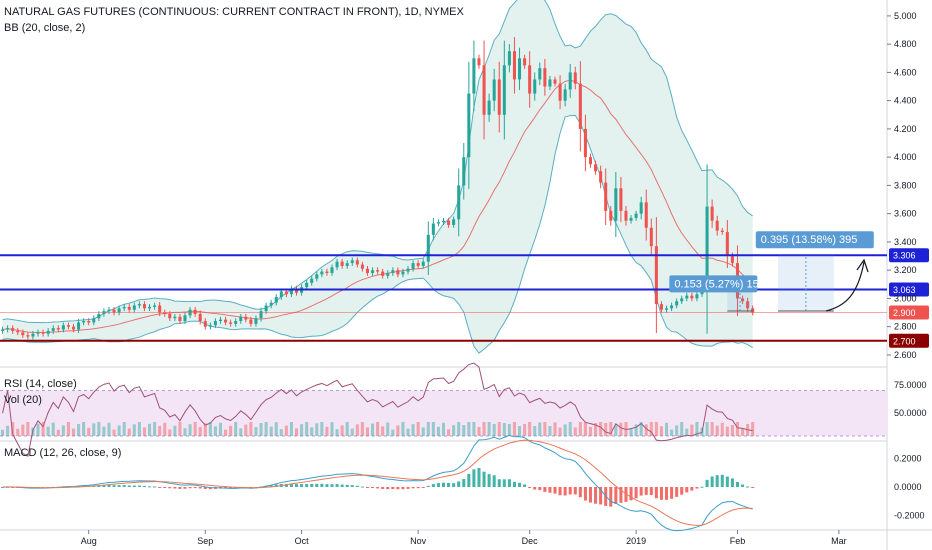 This screenshot has height=550, width=932. Describe the element at coordinates (905, 355) in the screenshot. I see `price-axis-tick-label: 2.600` at that location.